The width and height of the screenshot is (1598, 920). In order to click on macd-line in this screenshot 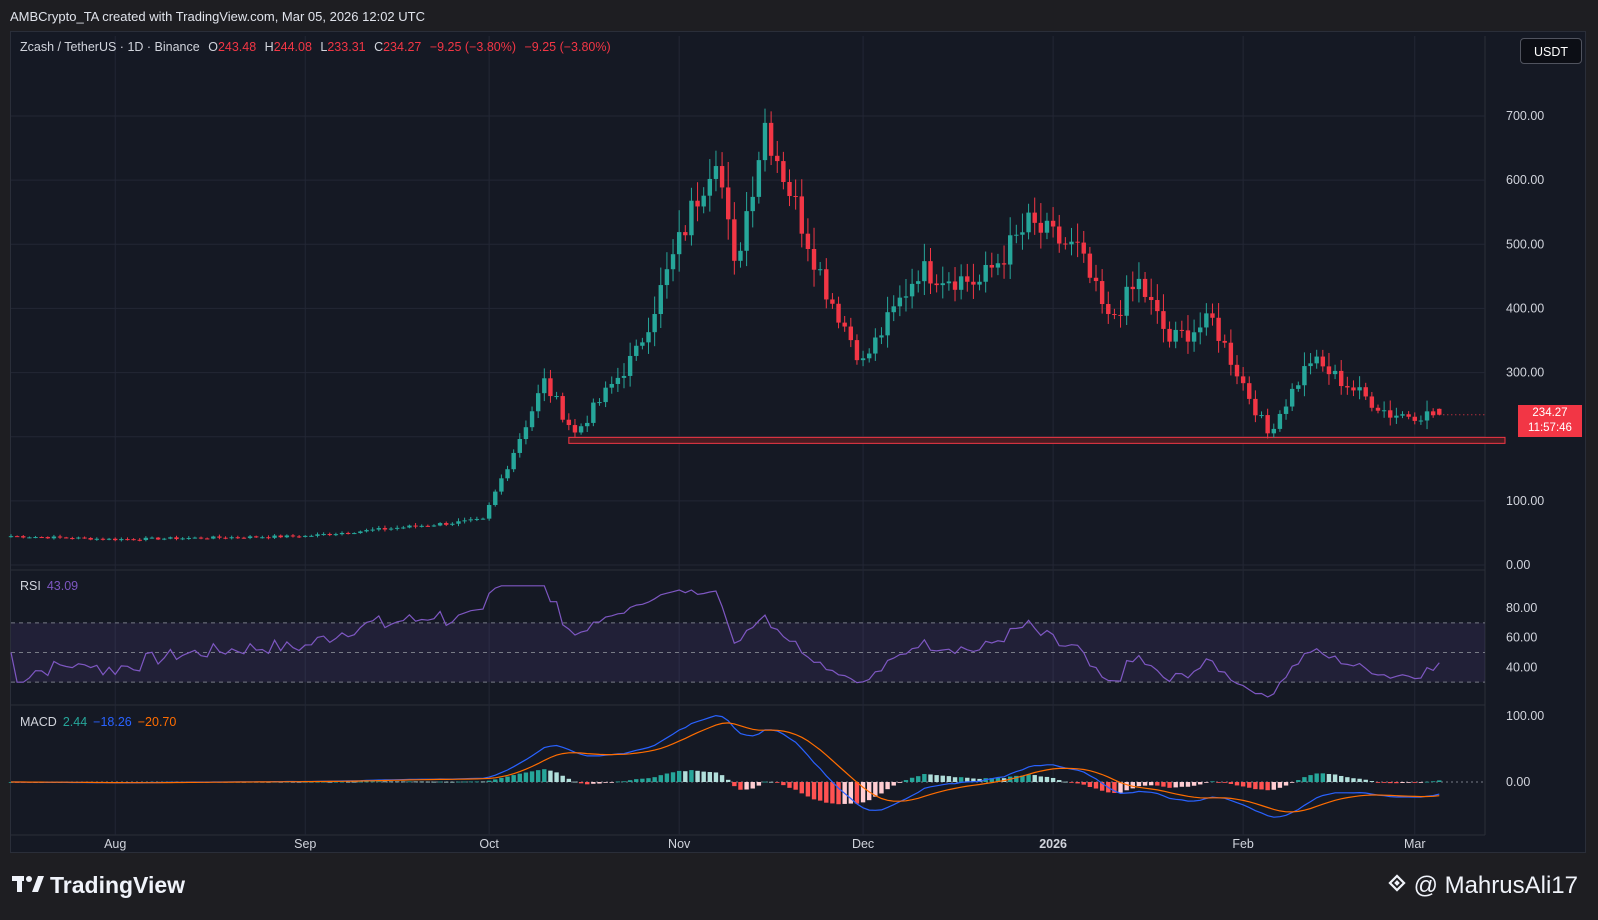, I will do `click(725, 766)`.